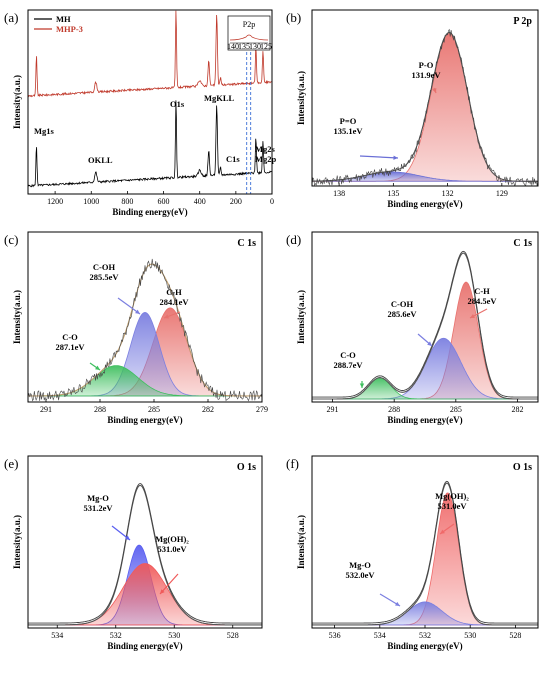 This screenshot has height=673, width=550. Describe the element at coordinates (200, 201) in the screenshot. I see `x-tick-label: 400` at that location.